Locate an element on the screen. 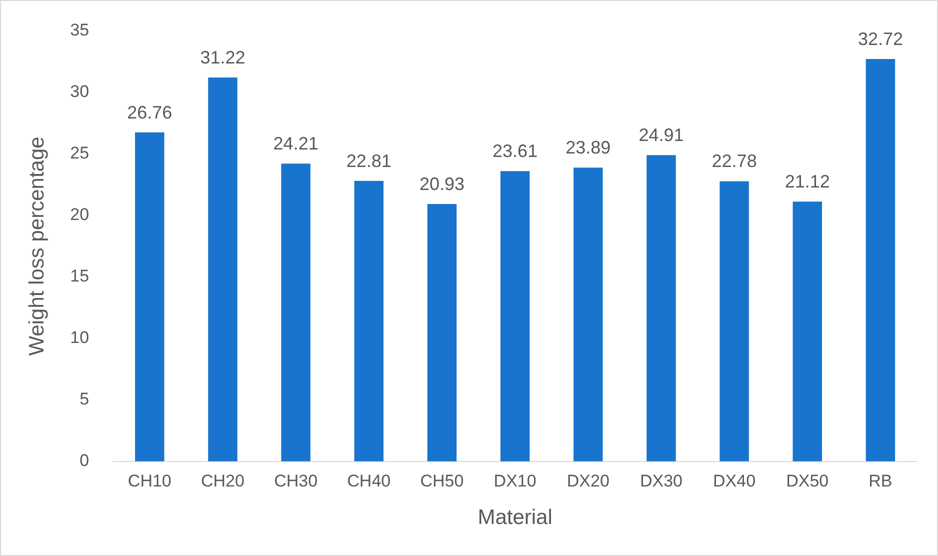  x-tick-label: DX30 is located at coordinates (661, 480).